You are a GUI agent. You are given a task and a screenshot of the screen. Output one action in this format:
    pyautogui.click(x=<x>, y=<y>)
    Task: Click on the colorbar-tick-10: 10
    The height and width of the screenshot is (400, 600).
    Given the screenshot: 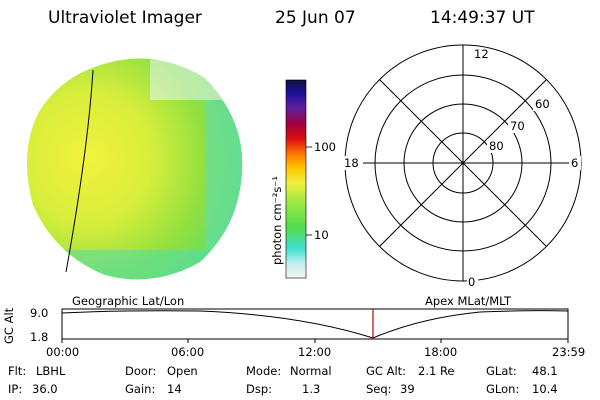 What is the action you would take?
    pyautogui.click(x=321, y=235)
    